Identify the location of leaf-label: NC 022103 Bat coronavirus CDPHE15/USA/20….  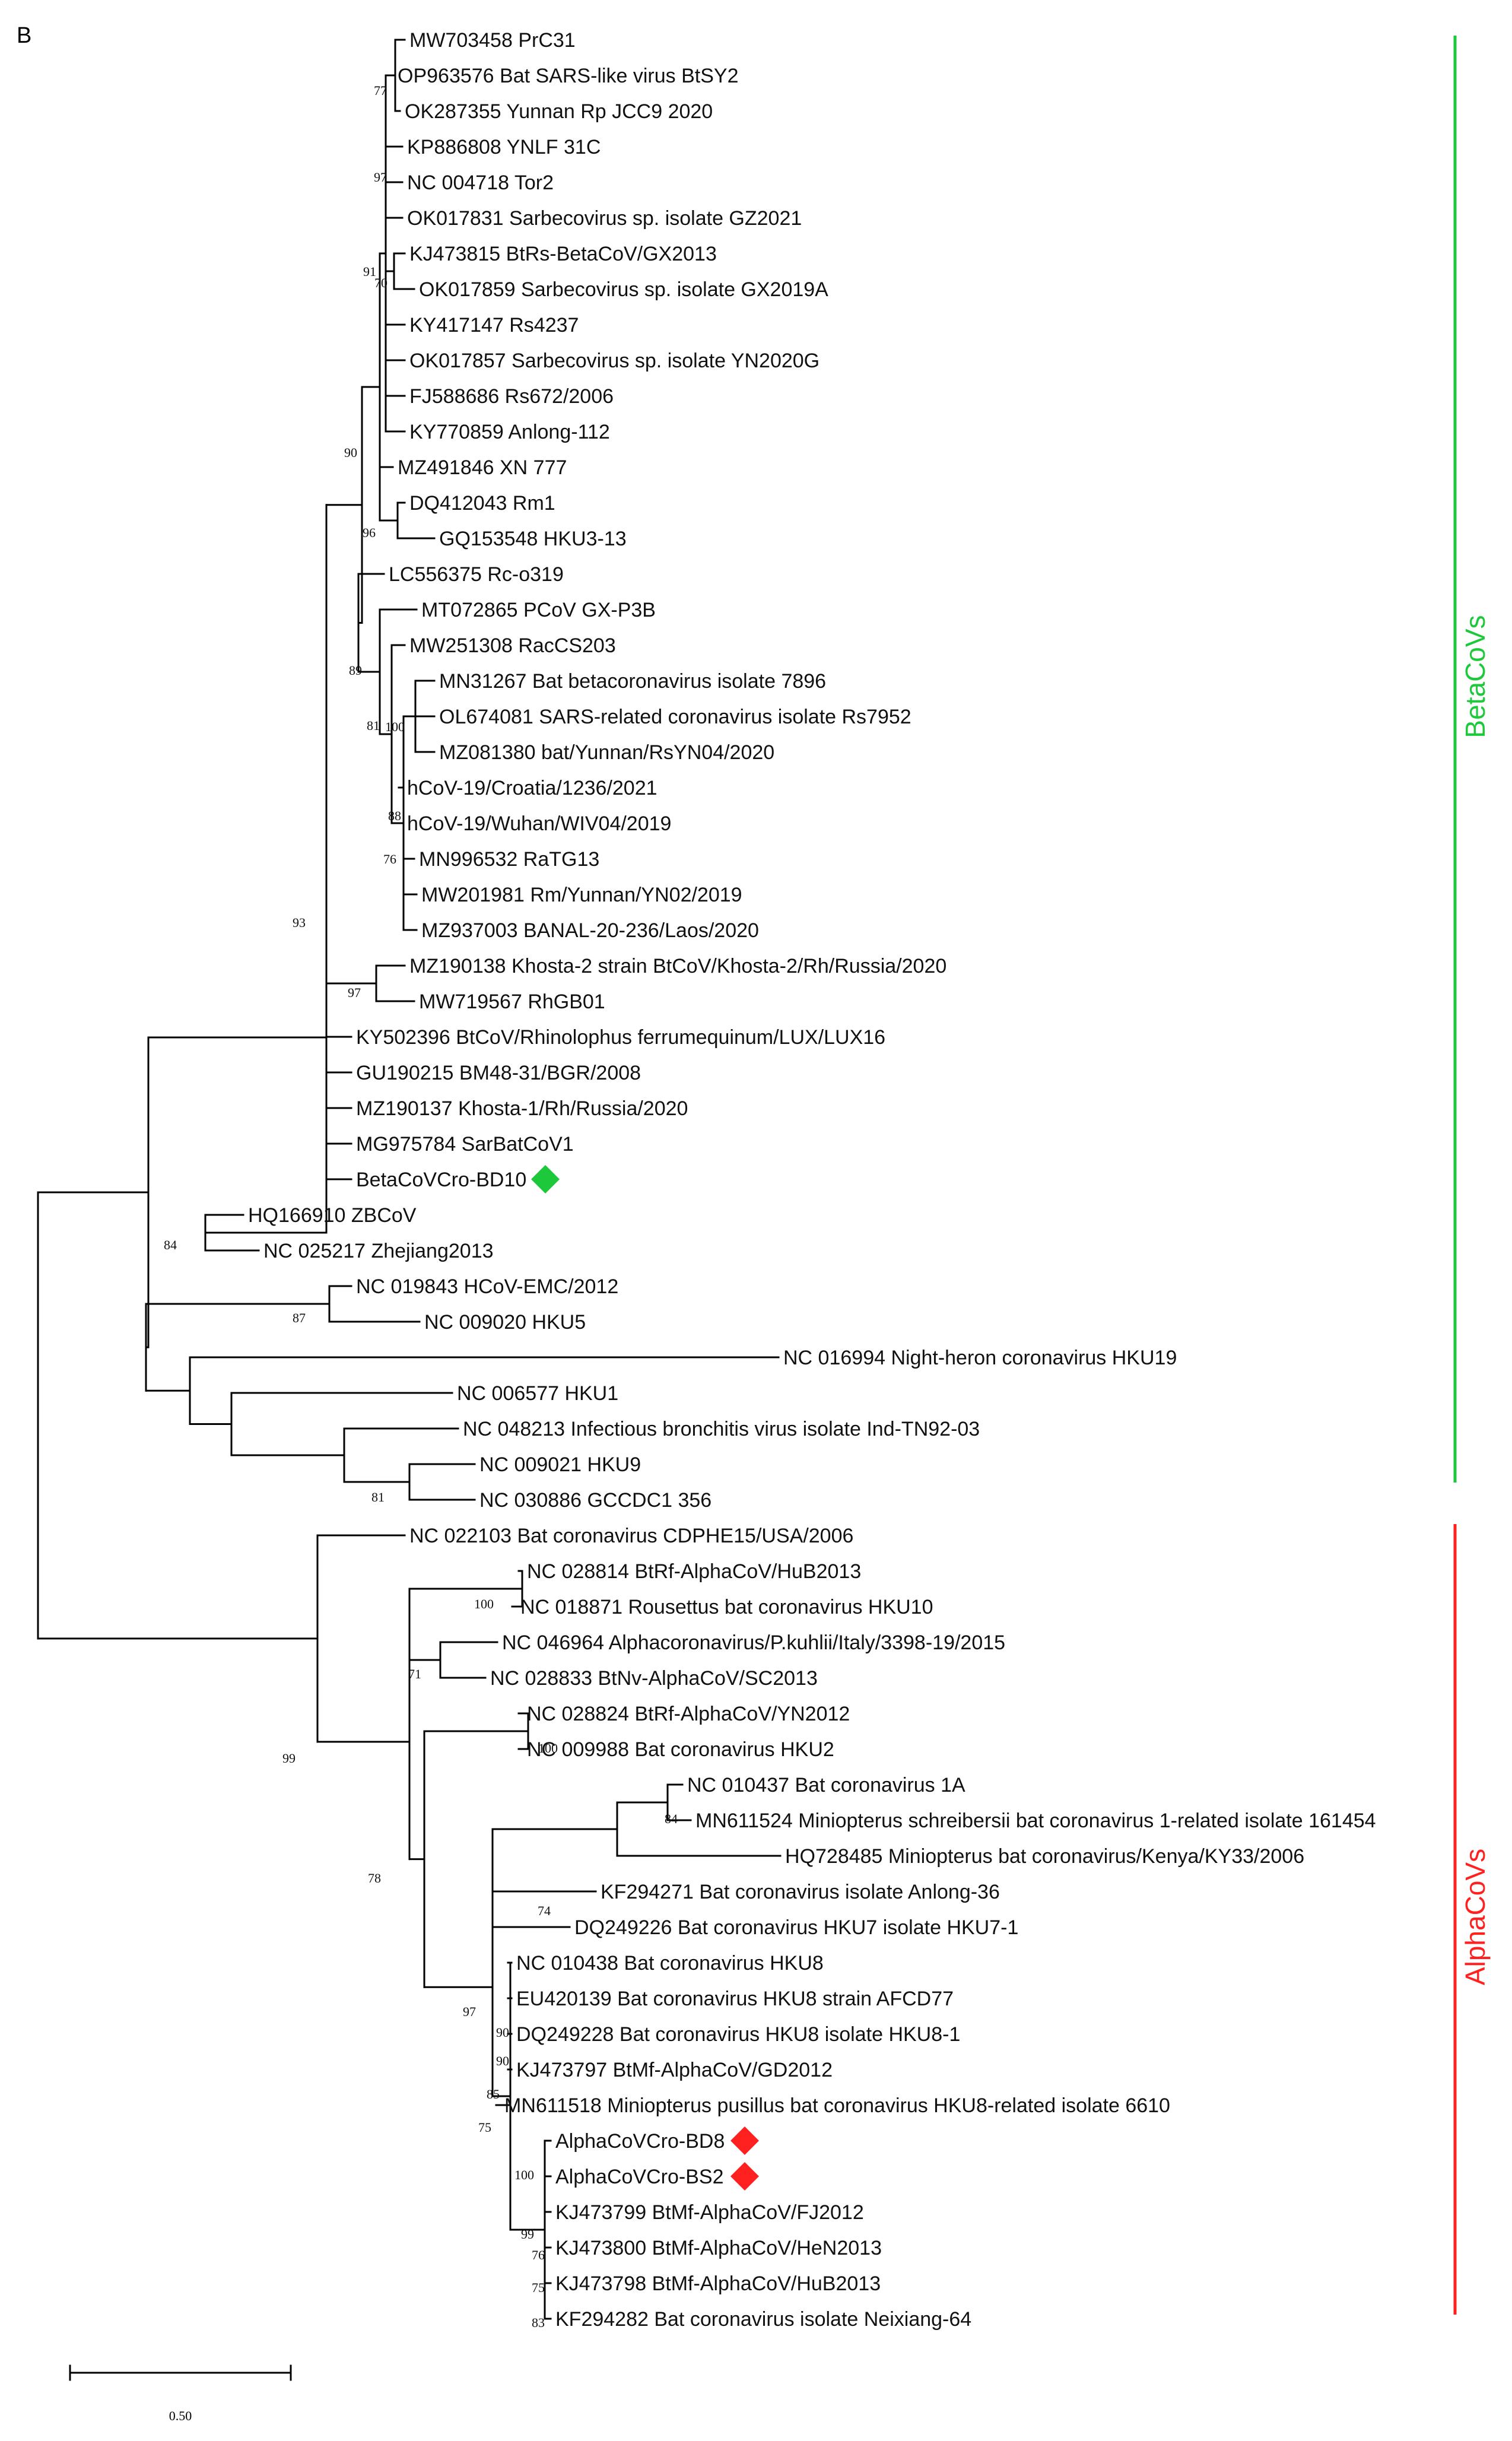
(631, 1536).